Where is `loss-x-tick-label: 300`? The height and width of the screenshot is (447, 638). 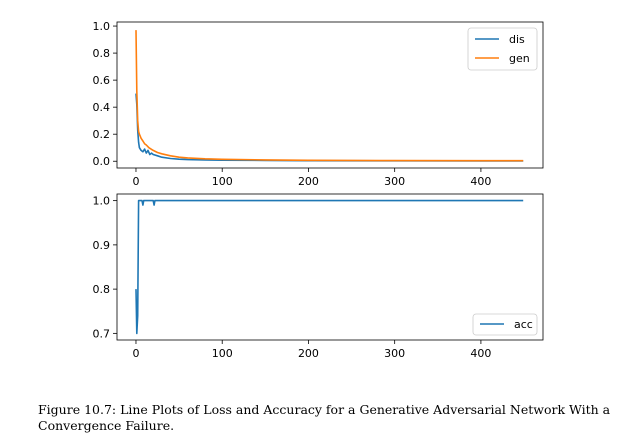
loss-x-tick-label: 300 is located at coordinates (394, 181).